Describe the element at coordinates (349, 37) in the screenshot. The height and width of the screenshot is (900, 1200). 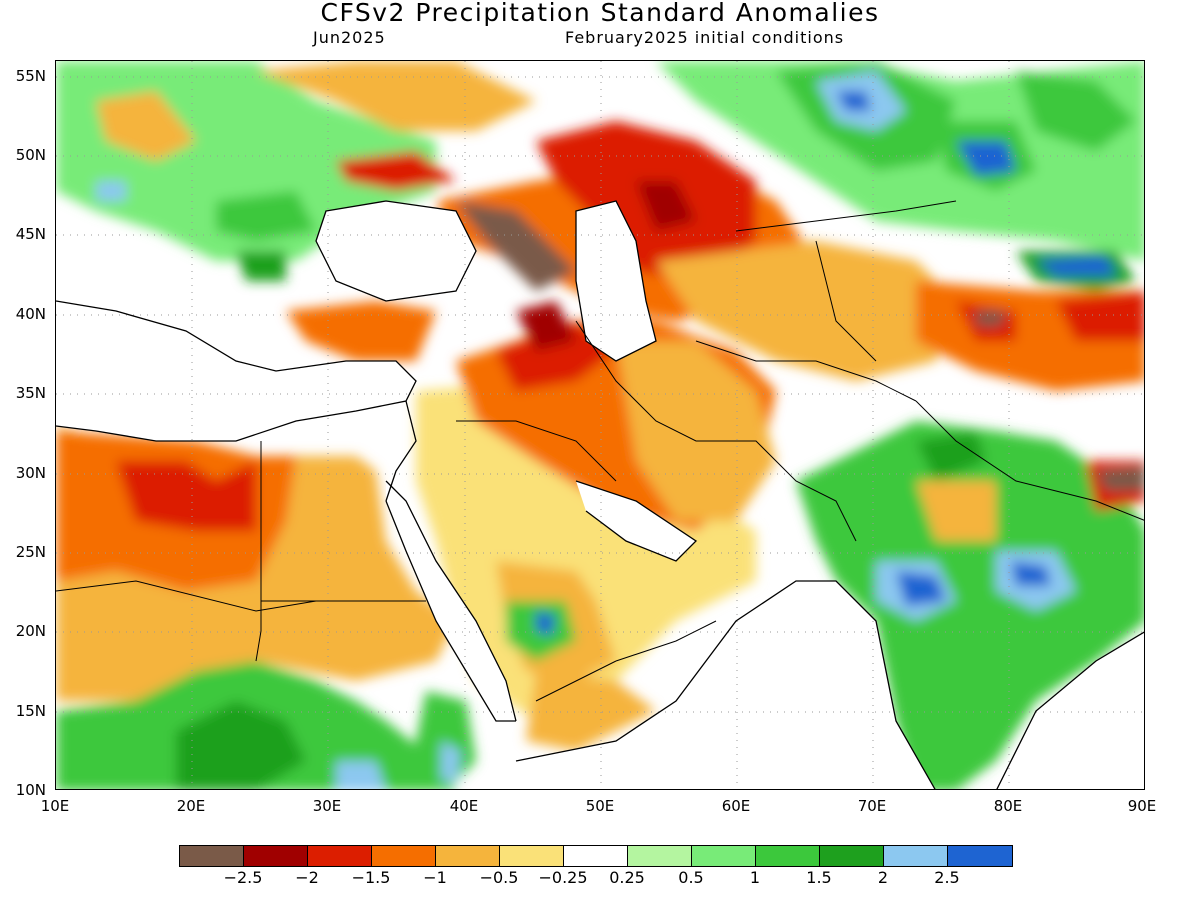
I see `forecast-month: Jun2025` at that location.